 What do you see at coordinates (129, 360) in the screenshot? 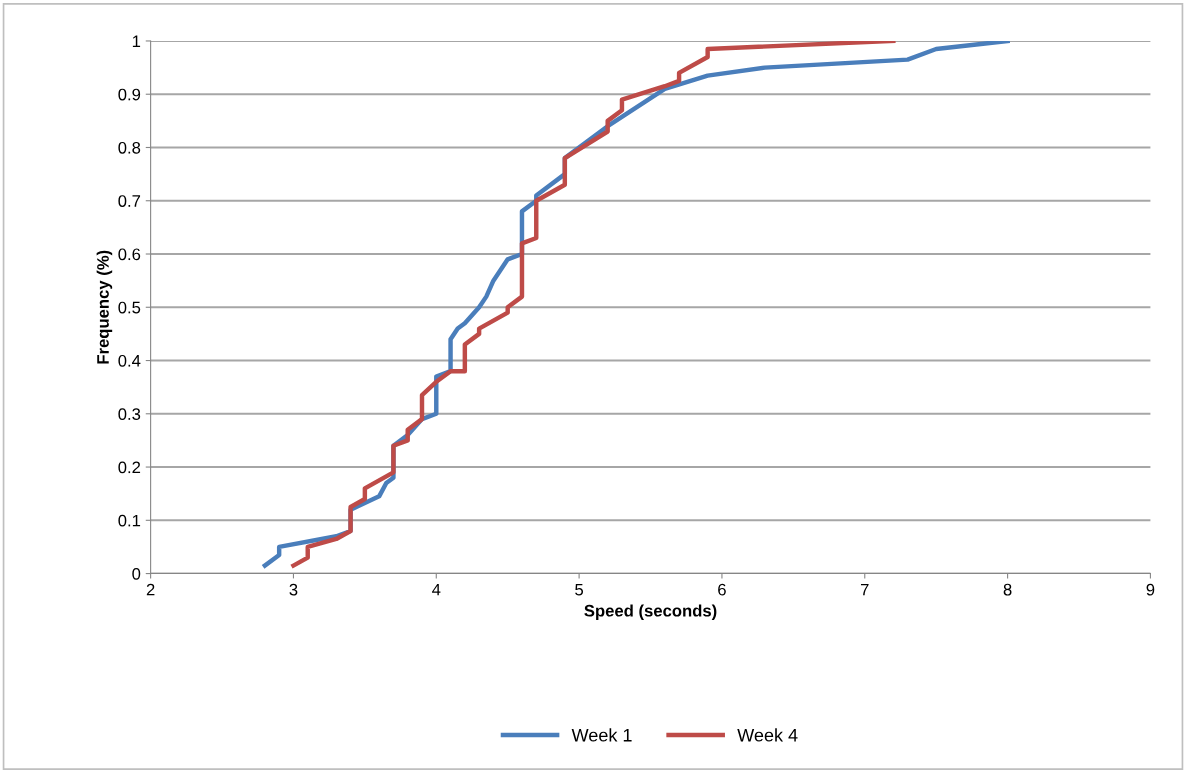
I see `y-tick-label: 0.4` at bounding box center [129, 360].